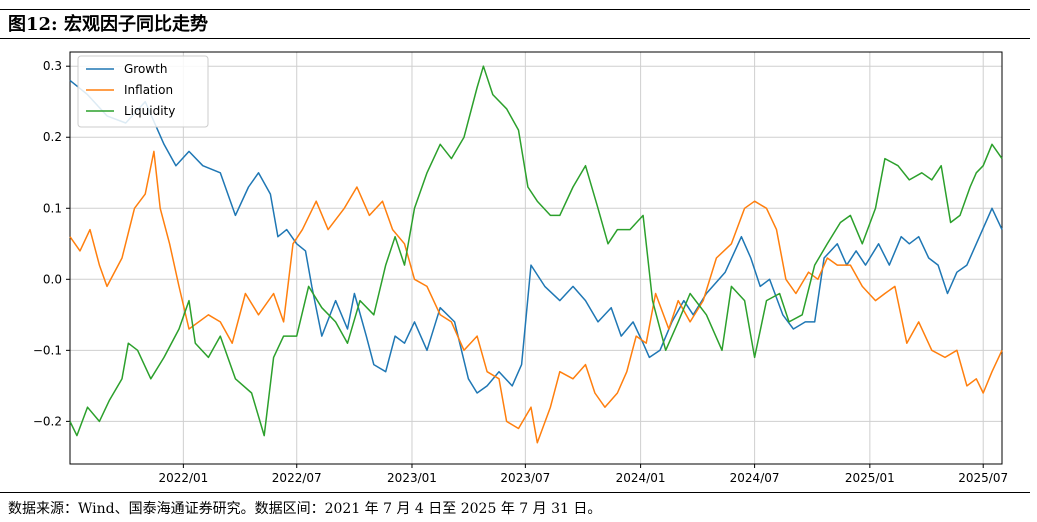 Image resolution: width=1037 pixels, height=522 pixels. I want to click on x-tick-label: 2022/01, so click(183, 478).